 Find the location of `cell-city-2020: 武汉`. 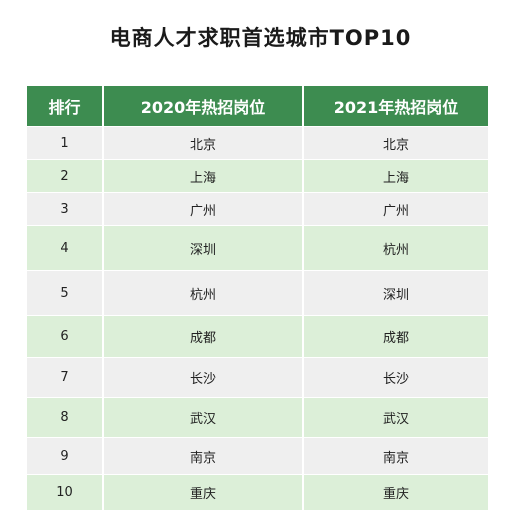

cell-city-2020: 武汉 is located at coordinates (203, 417).